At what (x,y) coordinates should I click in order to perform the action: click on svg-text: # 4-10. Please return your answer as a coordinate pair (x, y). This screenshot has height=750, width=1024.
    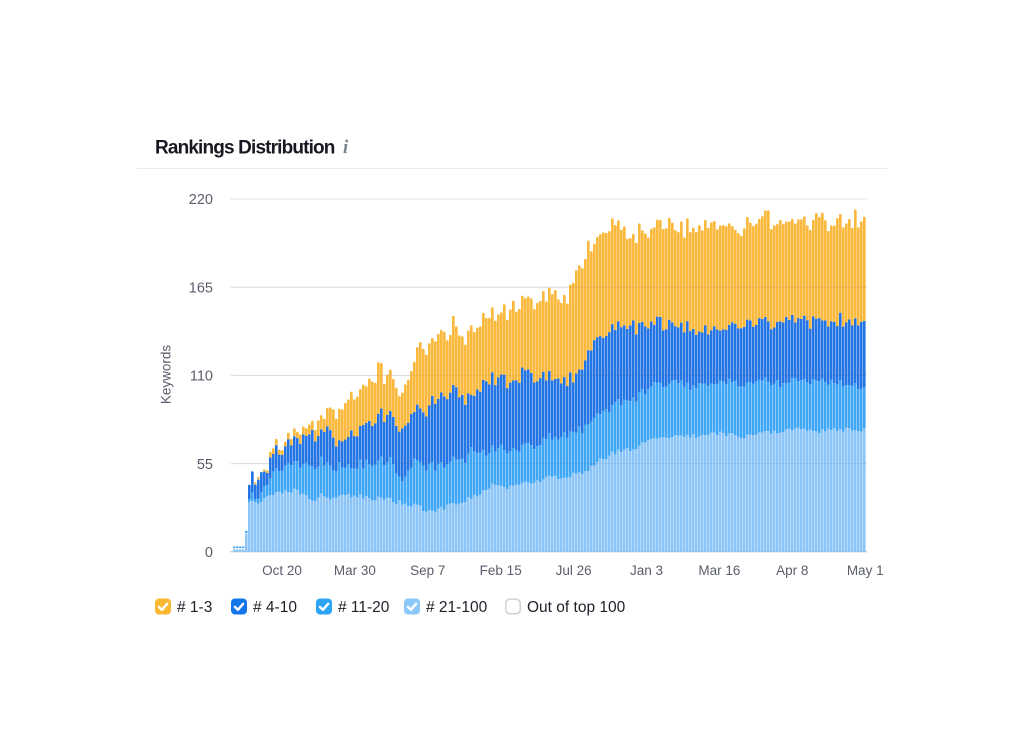
    Looking at the image, I should click on (275, 607).